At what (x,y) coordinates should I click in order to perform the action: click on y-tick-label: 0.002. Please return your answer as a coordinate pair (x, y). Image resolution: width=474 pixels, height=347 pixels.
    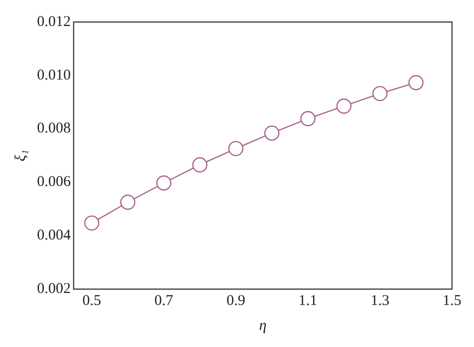
    Looking at the image, I should click on (54, 288).